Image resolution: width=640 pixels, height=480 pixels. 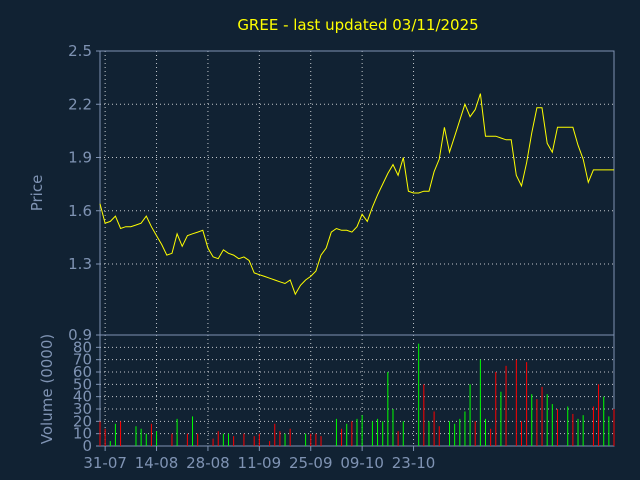 I want to click on volume-ytick-label-3: 30, so click(x=82, y=409).